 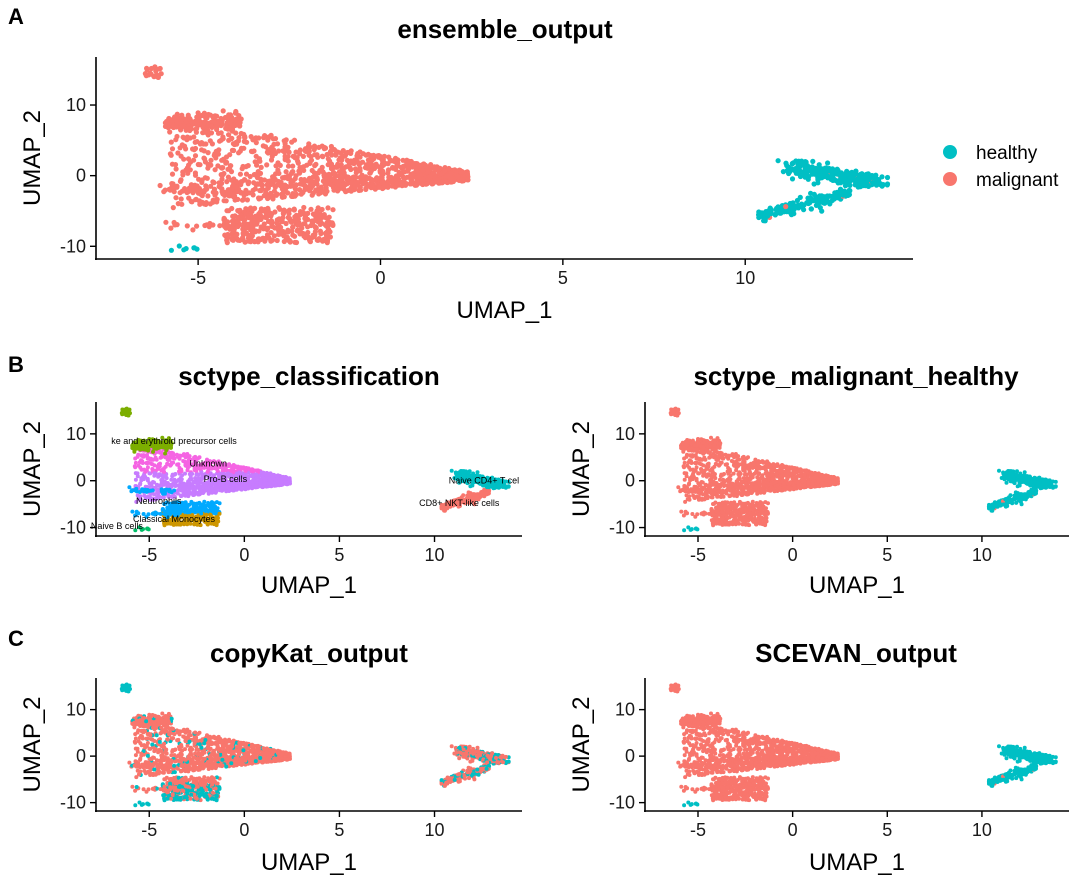 I want to click on x-tick-label: -5, so click(x=149, y=555).